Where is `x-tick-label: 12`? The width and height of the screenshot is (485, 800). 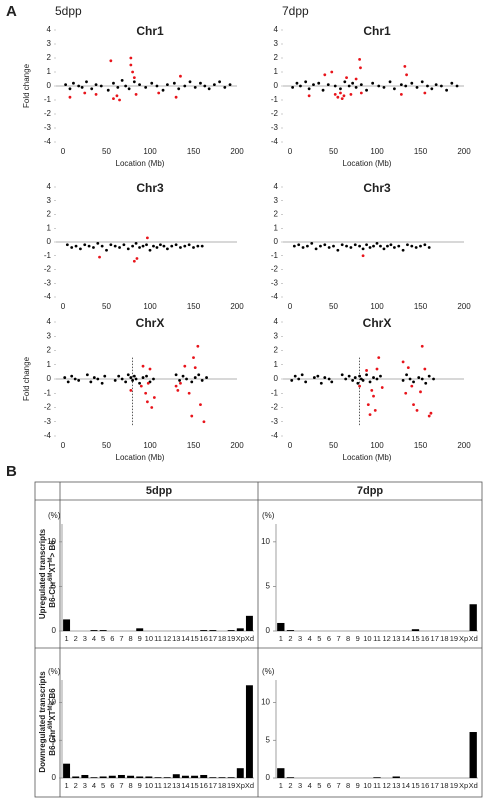
x-tick-label: 12 is located at coordinates (386, 638).